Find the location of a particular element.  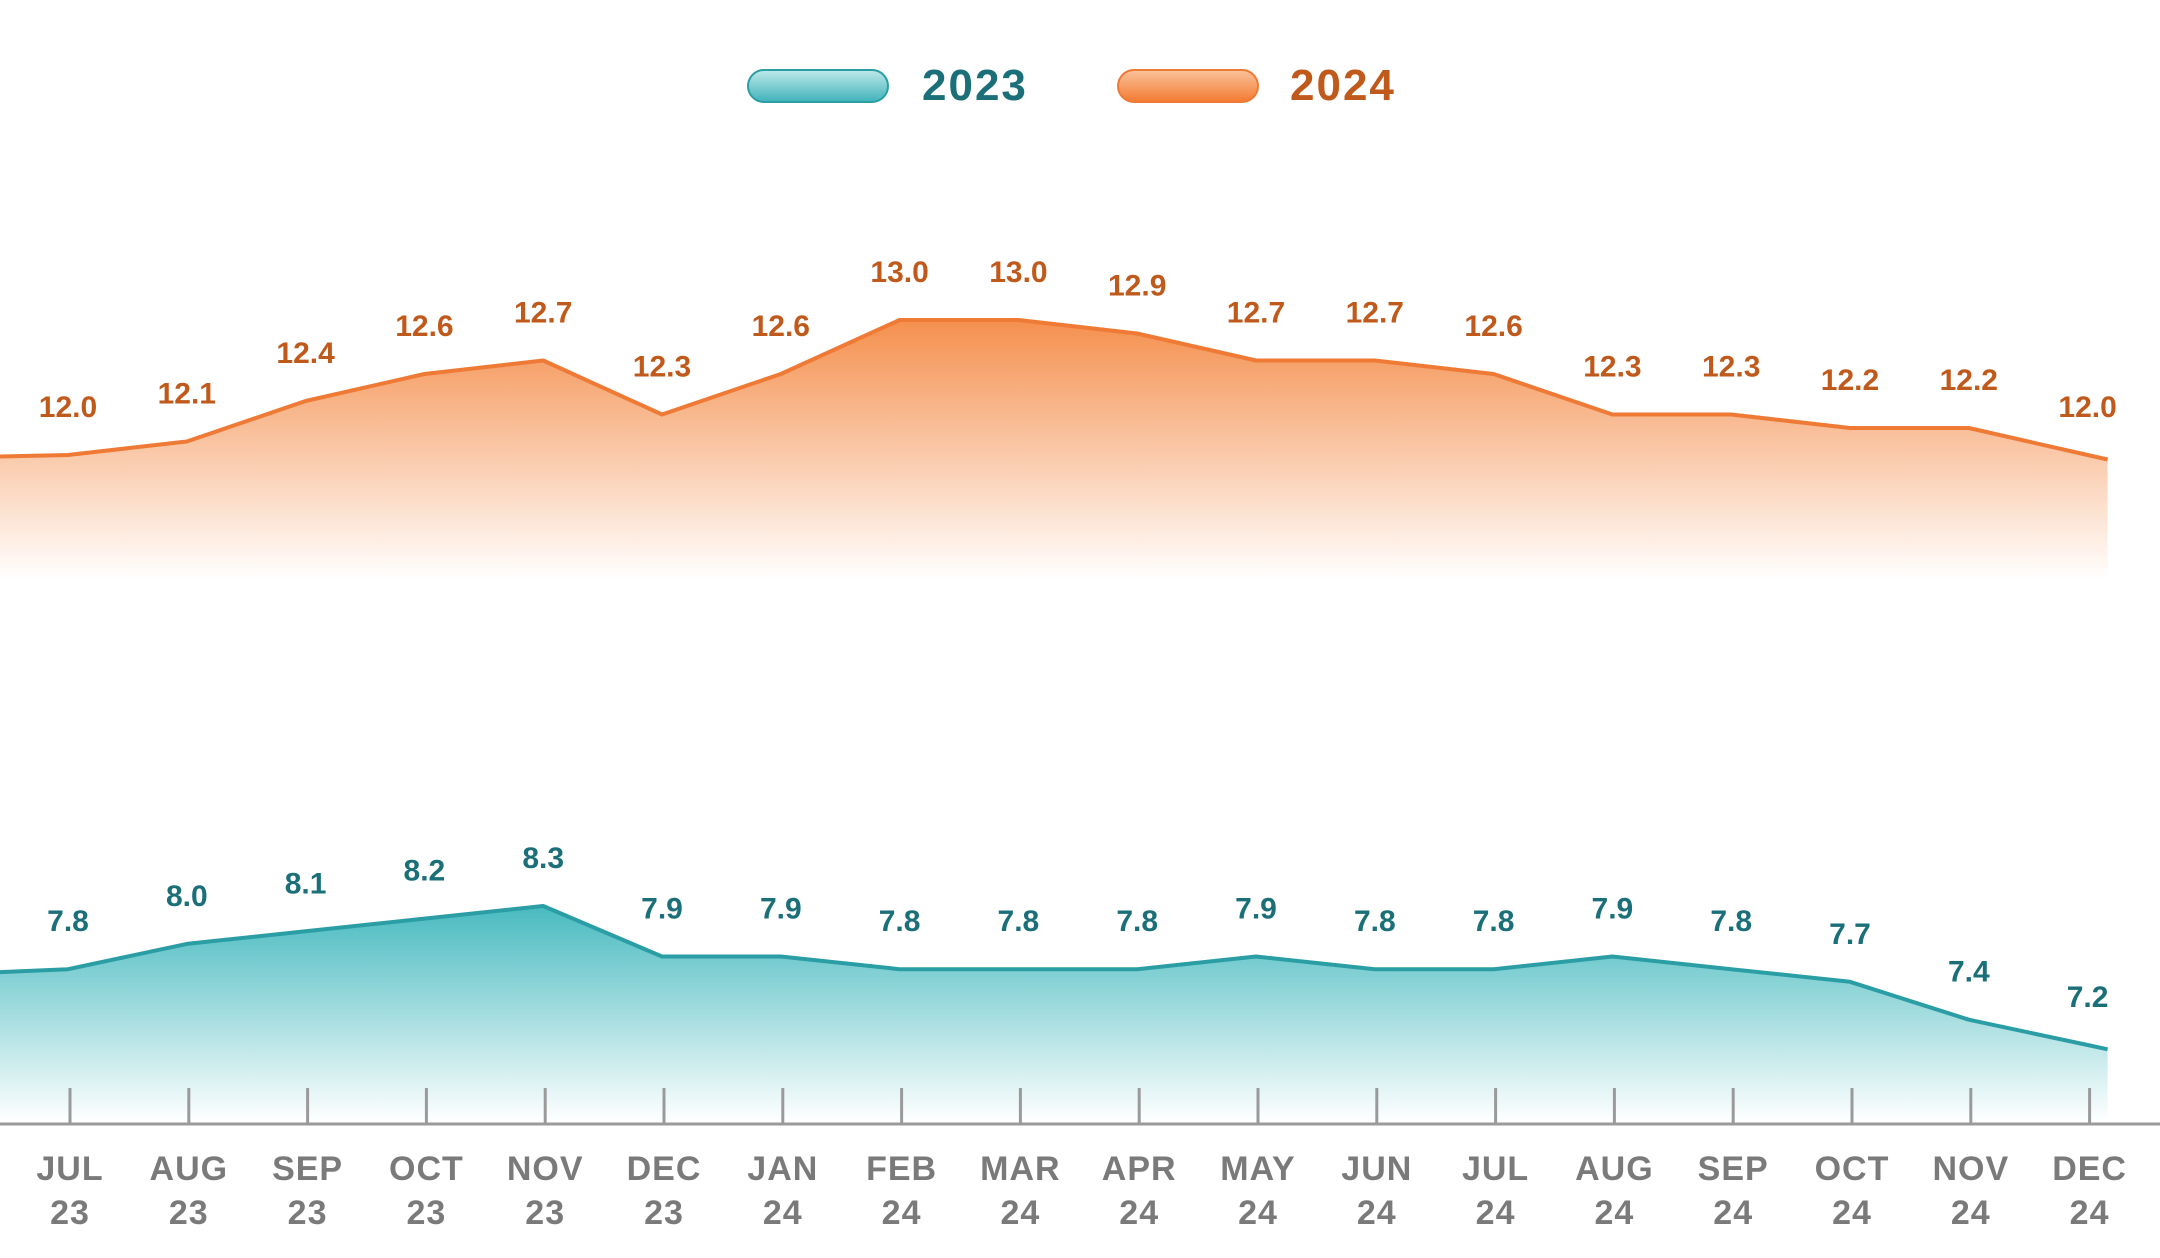

x-tick-label-year-2: 23 is located at coordinates (308, 1213).